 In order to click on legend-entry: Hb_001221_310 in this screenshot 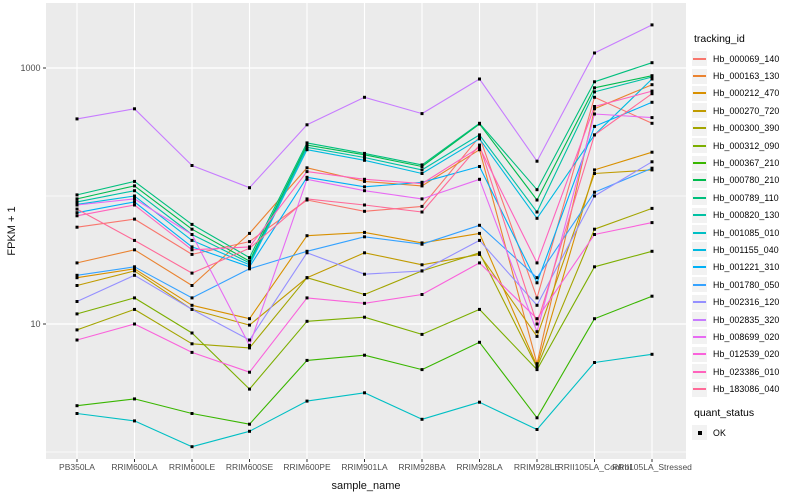, I will do `click(746, 267)`.